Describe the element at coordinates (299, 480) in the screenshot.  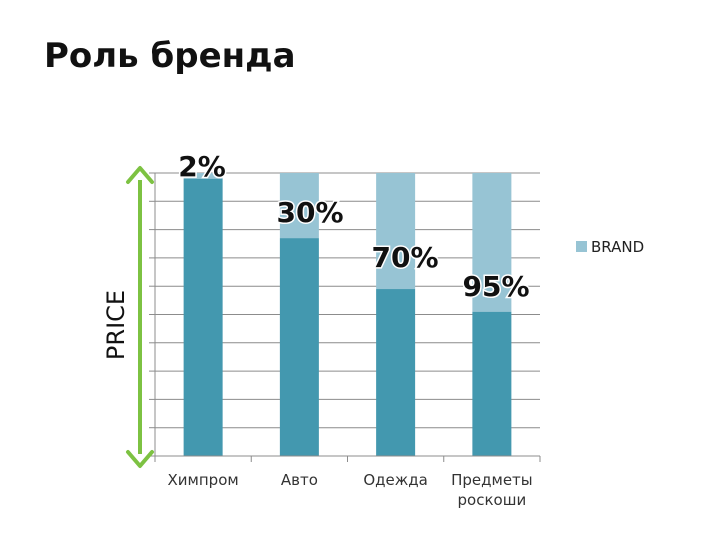
I see `category-label: Авто` at that location.